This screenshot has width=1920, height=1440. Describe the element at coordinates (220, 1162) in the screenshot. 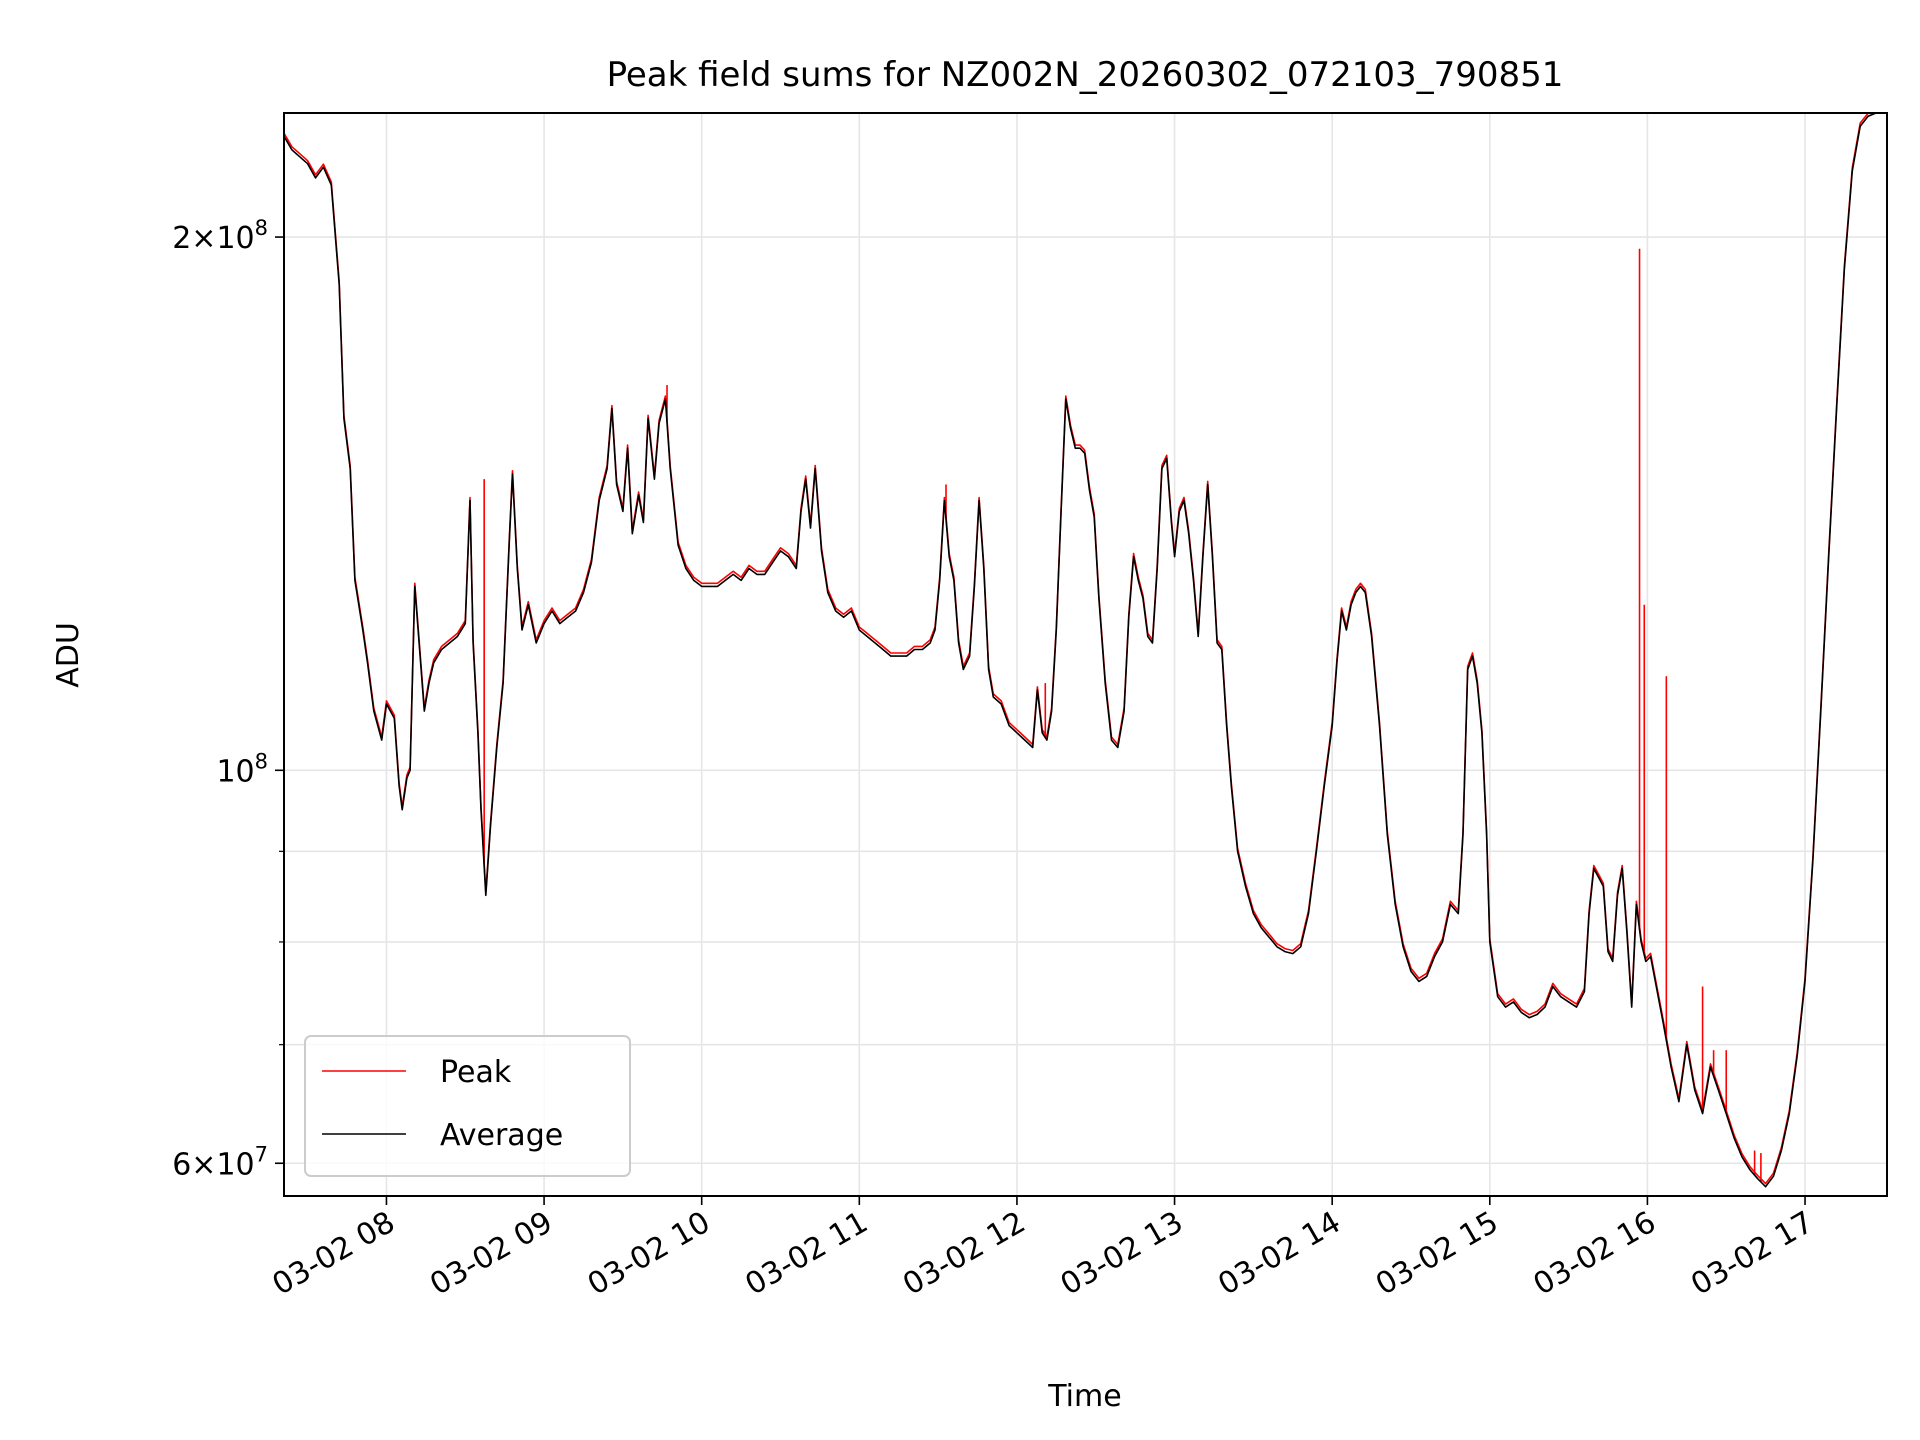

I see `y-tick-label: 6×107` at that location.